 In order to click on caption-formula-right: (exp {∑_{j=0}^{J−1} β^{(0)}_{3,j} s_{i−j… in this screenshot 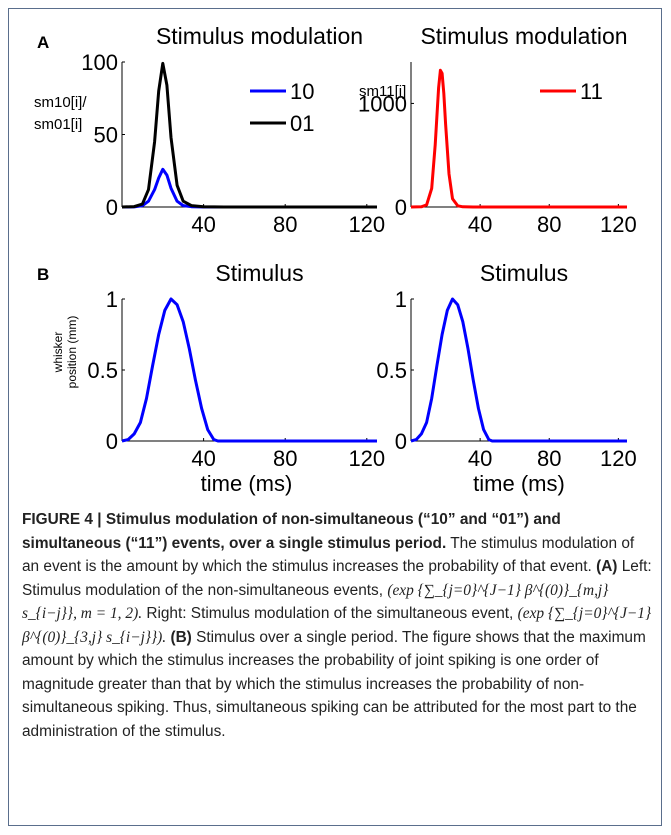, I will do `click(337, 625)`.